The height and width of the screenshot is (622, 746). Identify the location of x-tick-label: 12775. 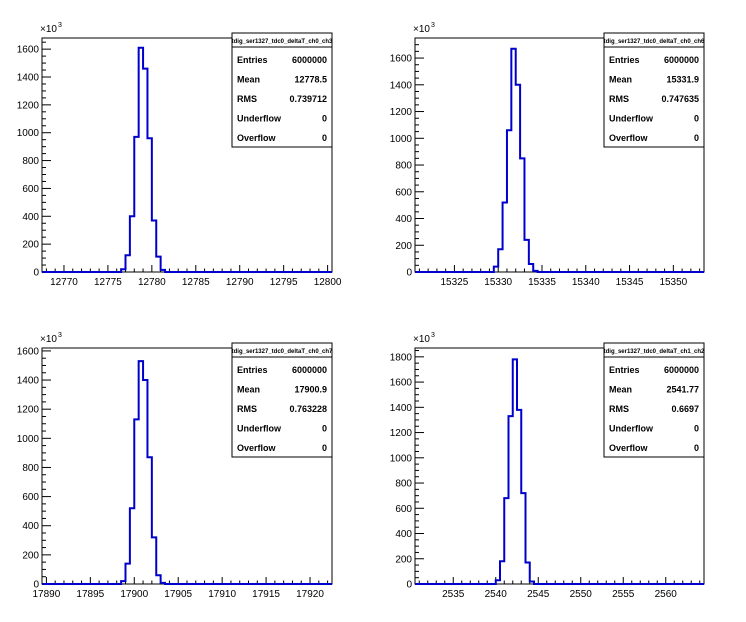
(108, 282).